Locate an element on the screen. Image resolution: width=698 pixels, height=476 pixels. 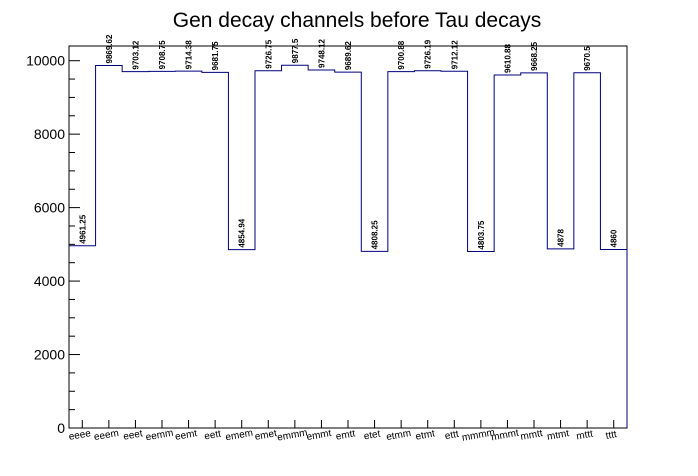
bin-value-label: 4961.25 is located at coordinates (82, 228).